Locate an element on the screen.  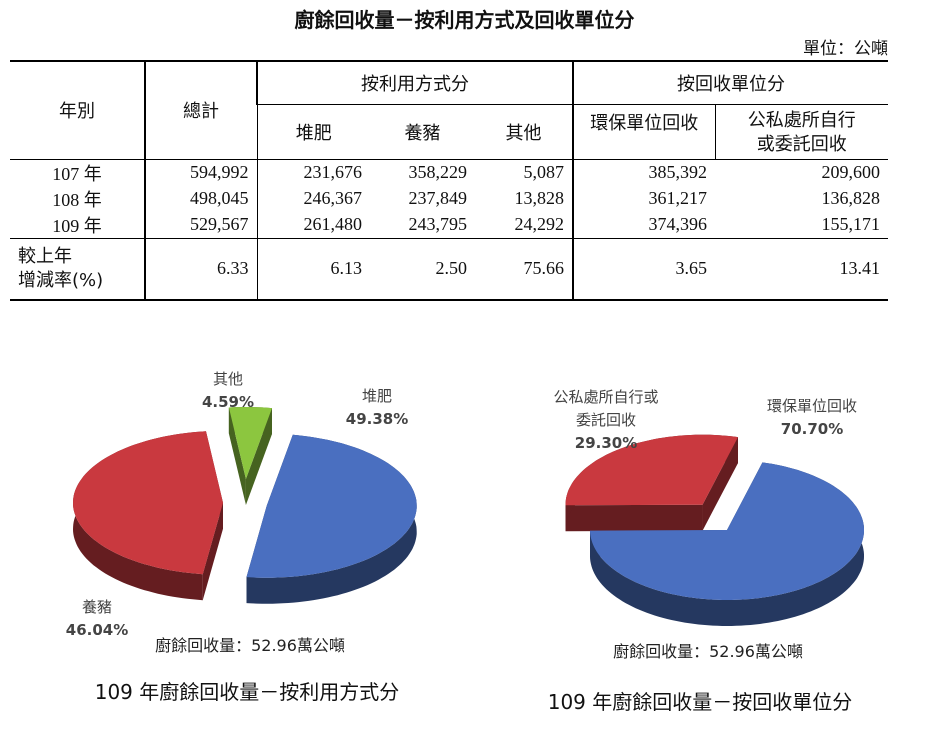
table-cell: 361,217 is located at coordinates (643, 198).